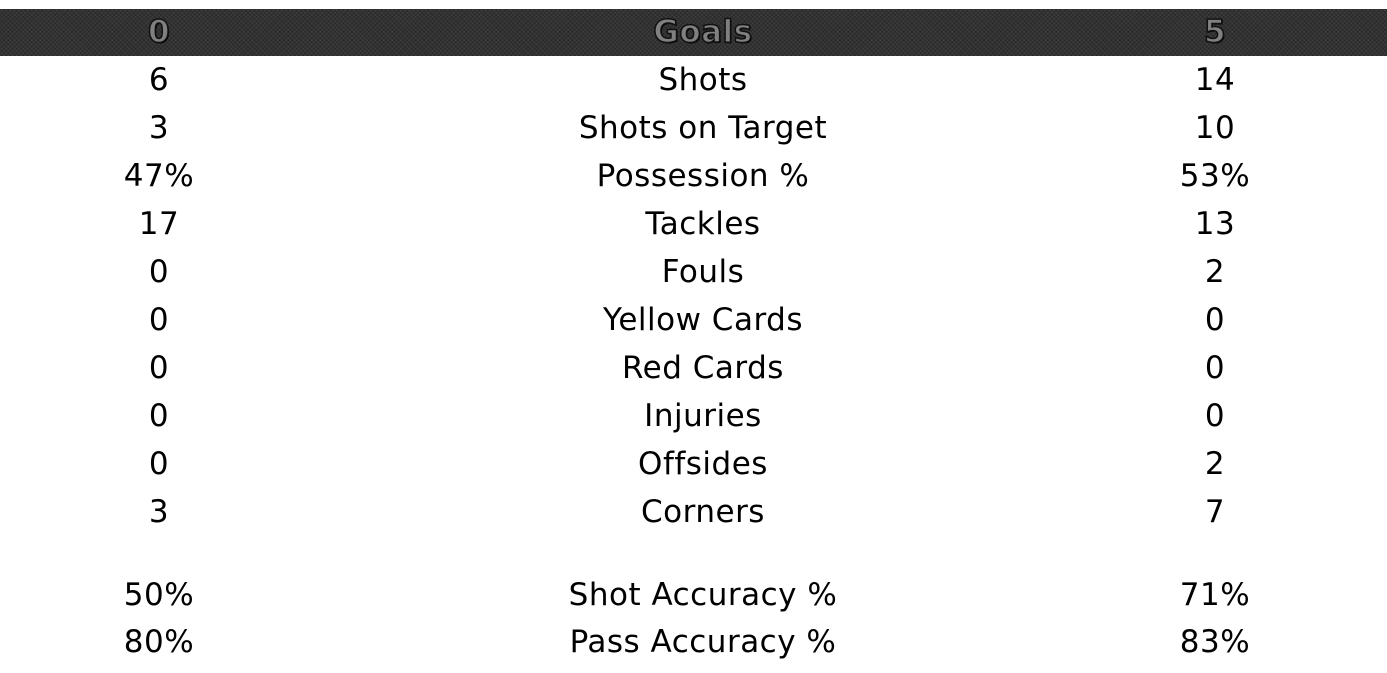  I want to click on home-value: 80%, so click(159, 642).